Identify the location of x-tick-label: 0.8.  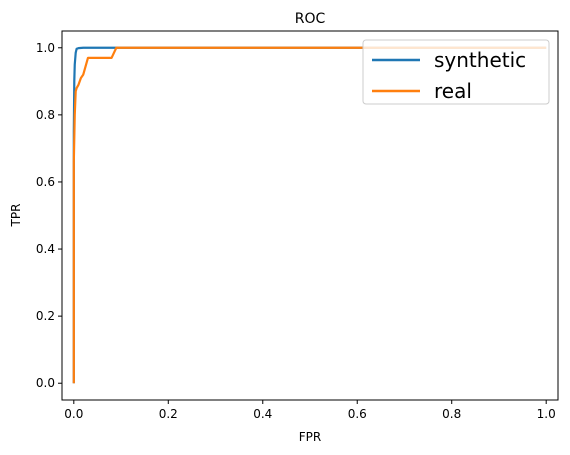
(451, 414).